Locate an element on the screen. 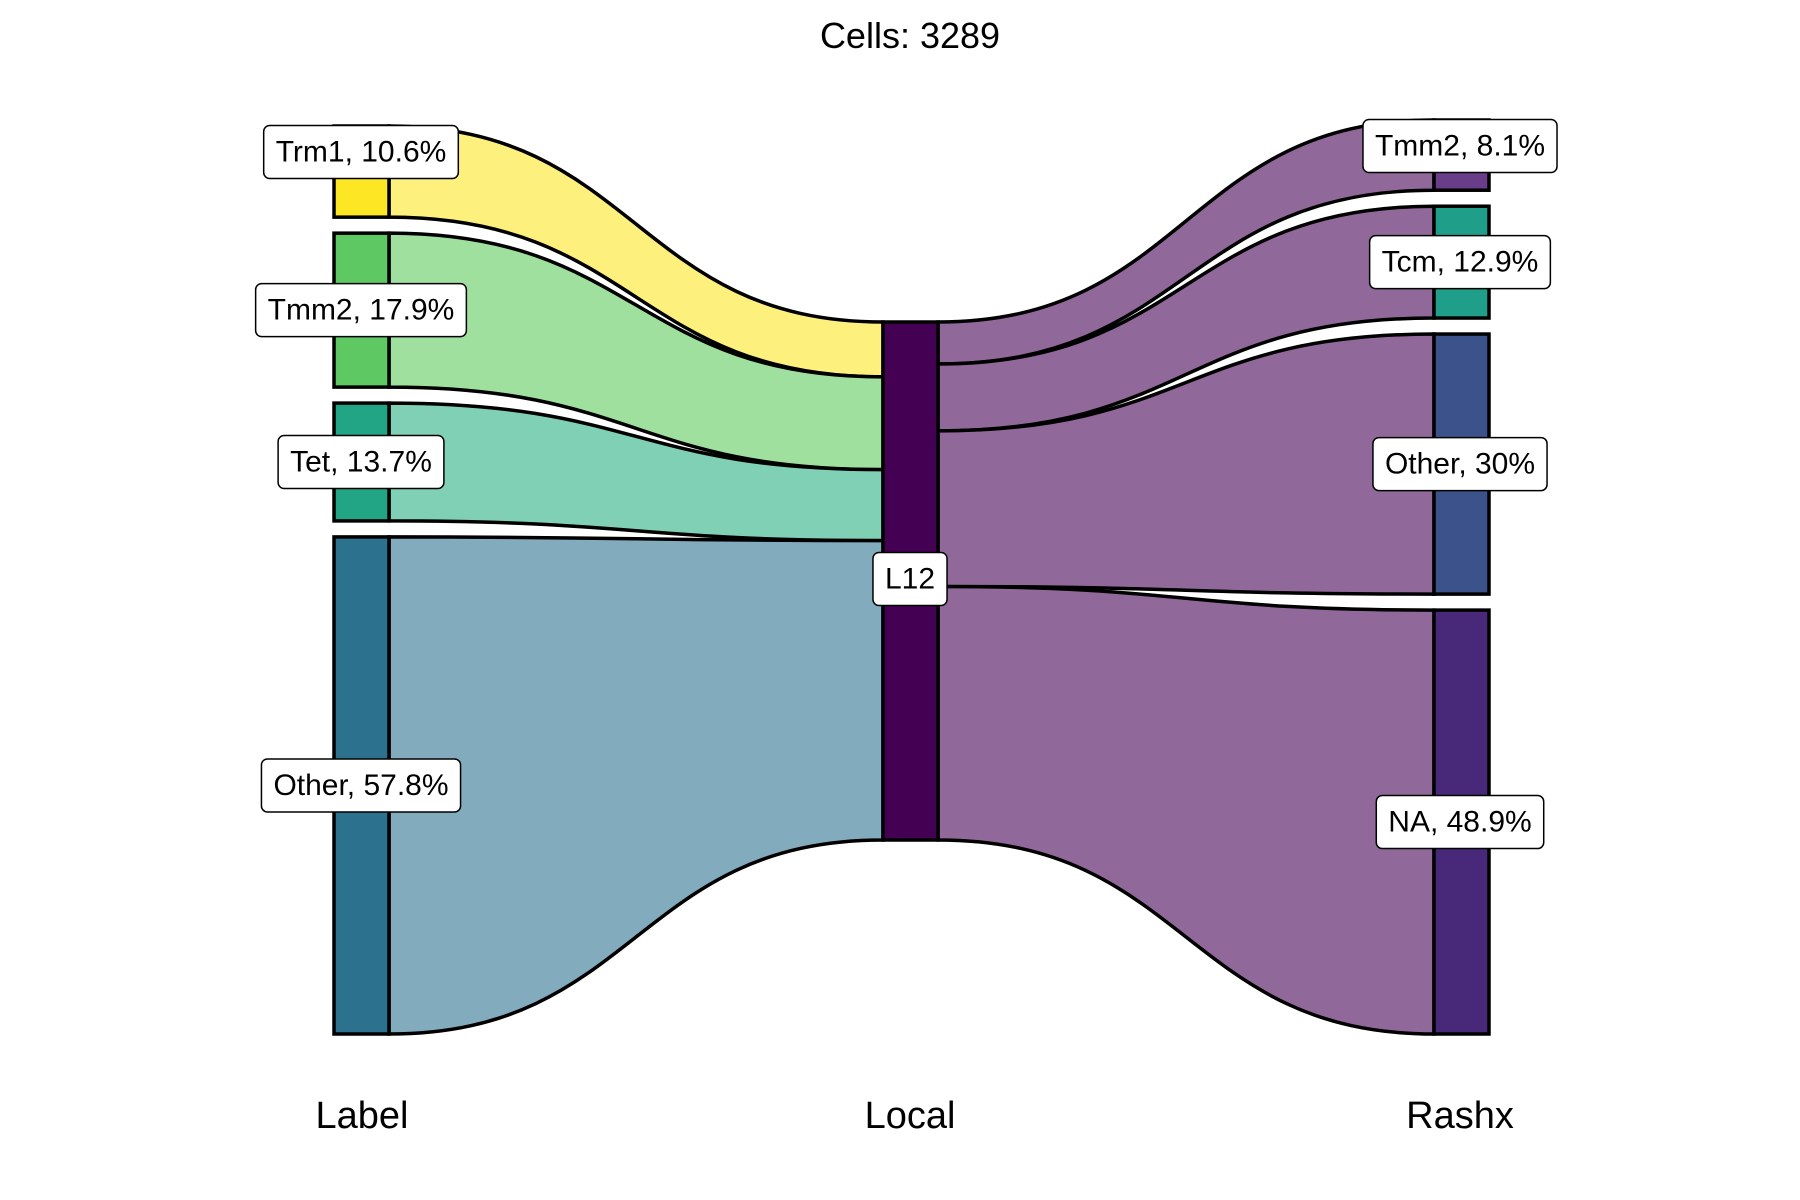 The width and height of the screenshot is (1800, 1200). label-left-tet-text: Tet, 13.7% is located at coordinates (361, 462).